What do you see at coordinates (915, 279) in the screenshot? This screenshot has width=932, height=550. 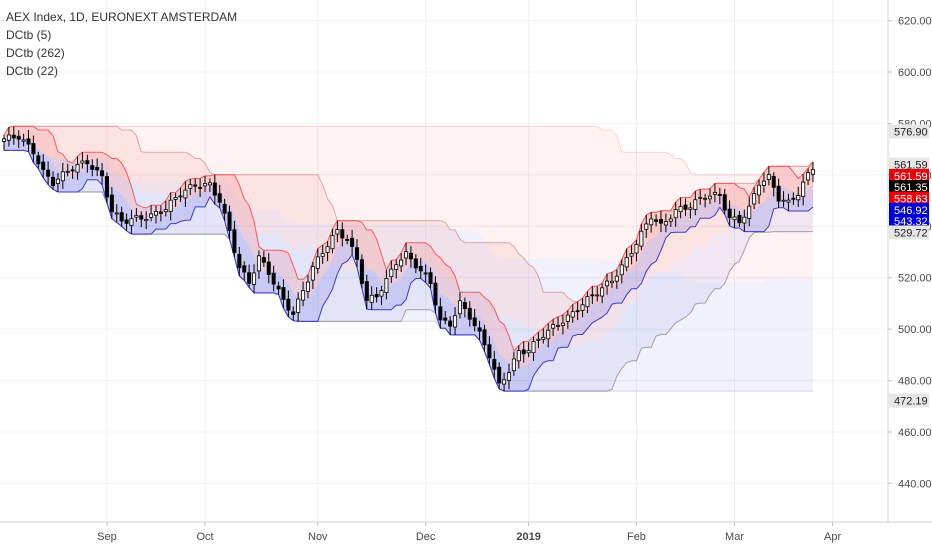 I see `price-tick-label: 520.00` at bounding box center [915, 279].